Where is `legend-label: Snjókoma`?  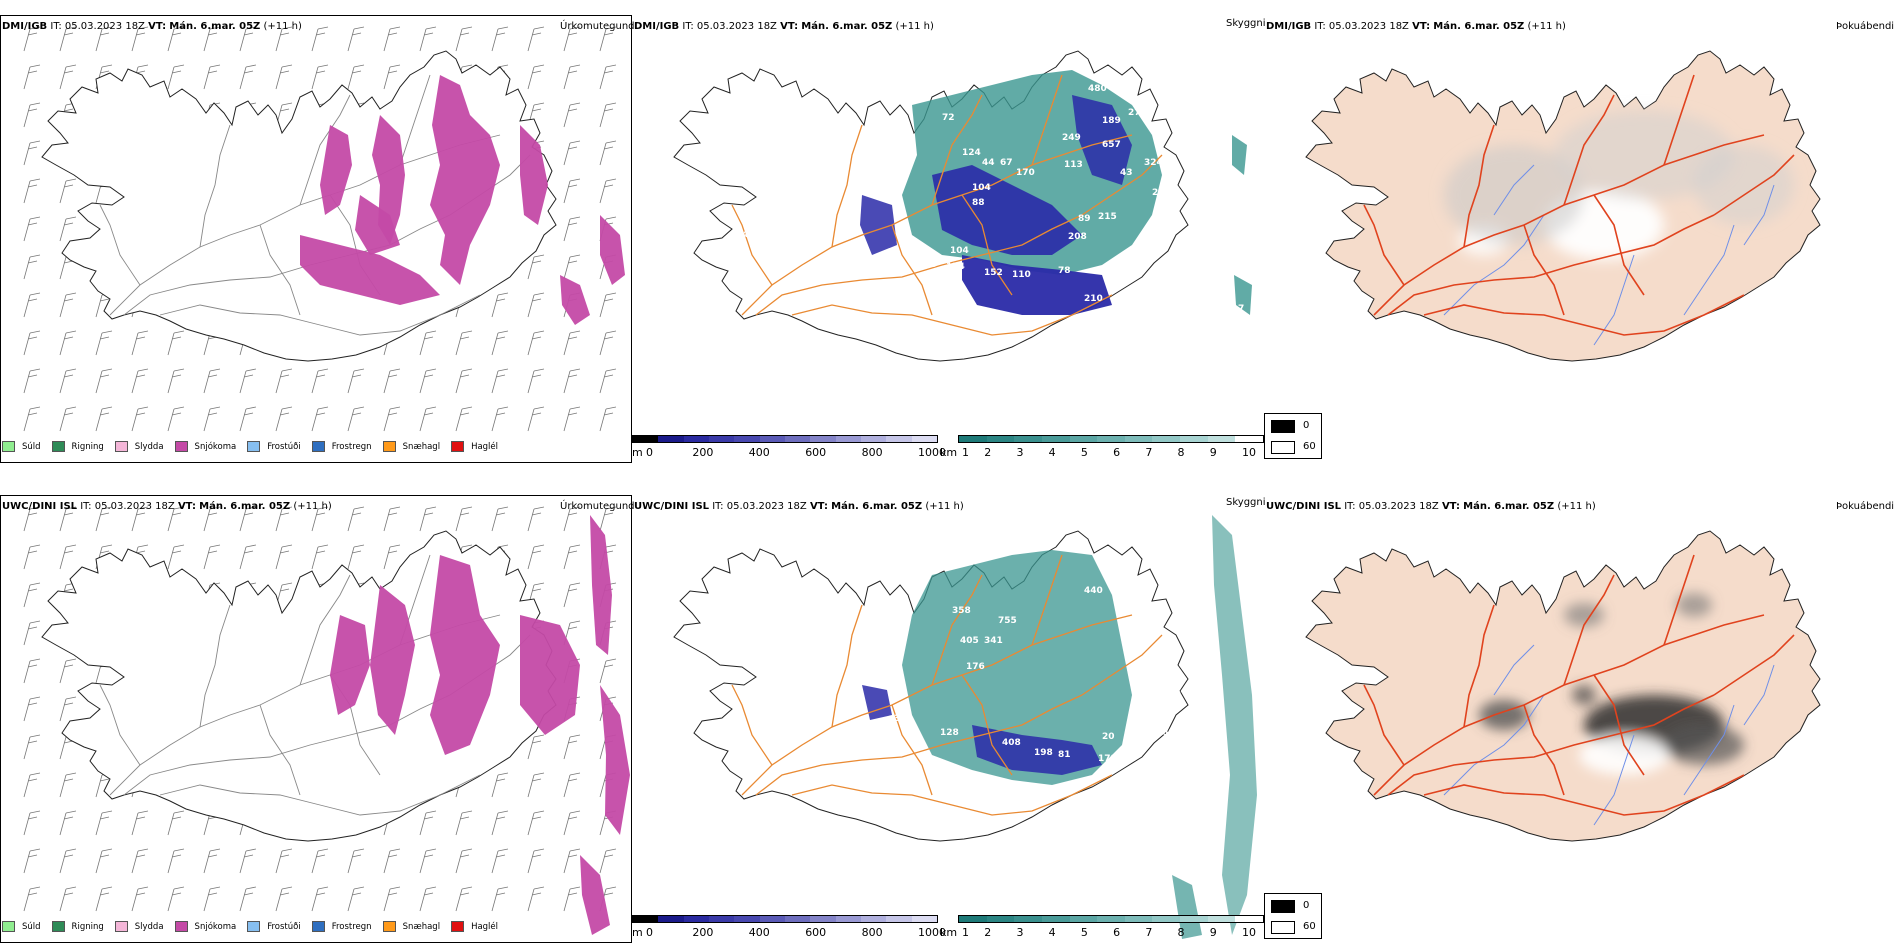 legend-label: Snjókoma is located at coordinates (215, 446).